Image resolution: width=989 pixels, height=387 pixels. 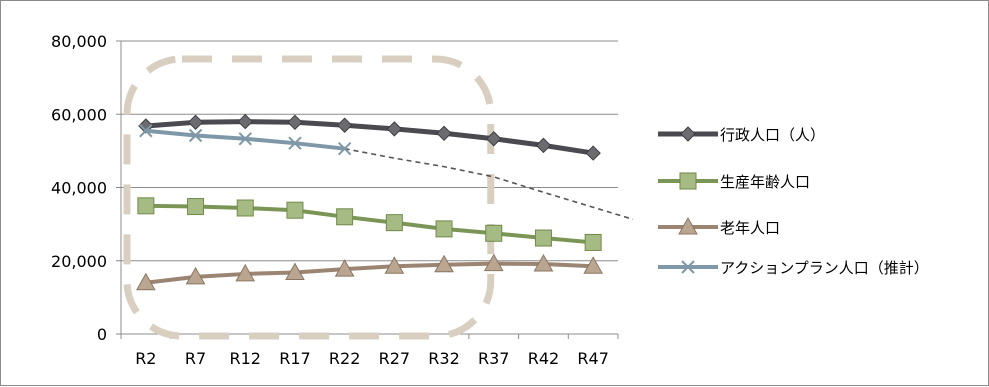 I want to click on y-tick-label: 80,000, so click(x=79, y=41).